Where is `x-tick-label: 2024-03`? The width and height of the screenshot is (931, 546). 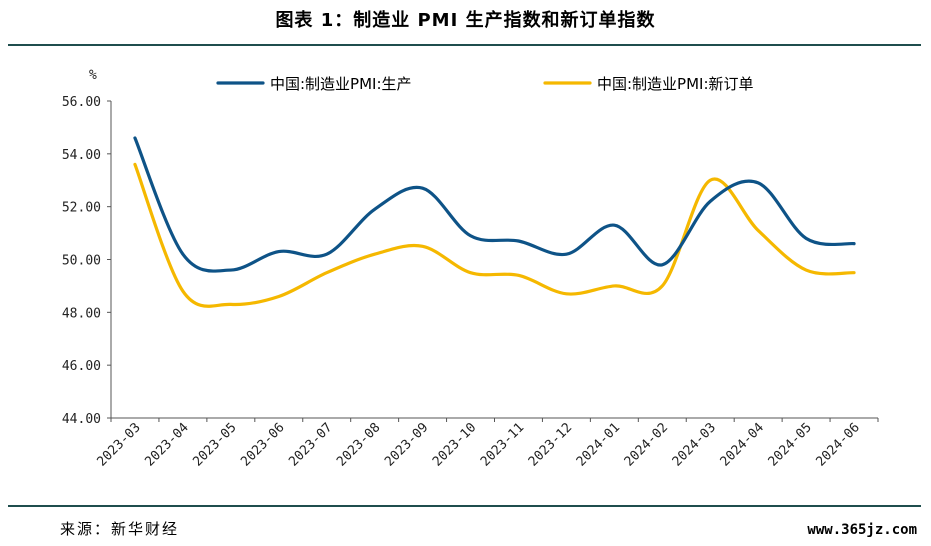
x-tick-label: 2024-03 is located at coordinates (694, 444).